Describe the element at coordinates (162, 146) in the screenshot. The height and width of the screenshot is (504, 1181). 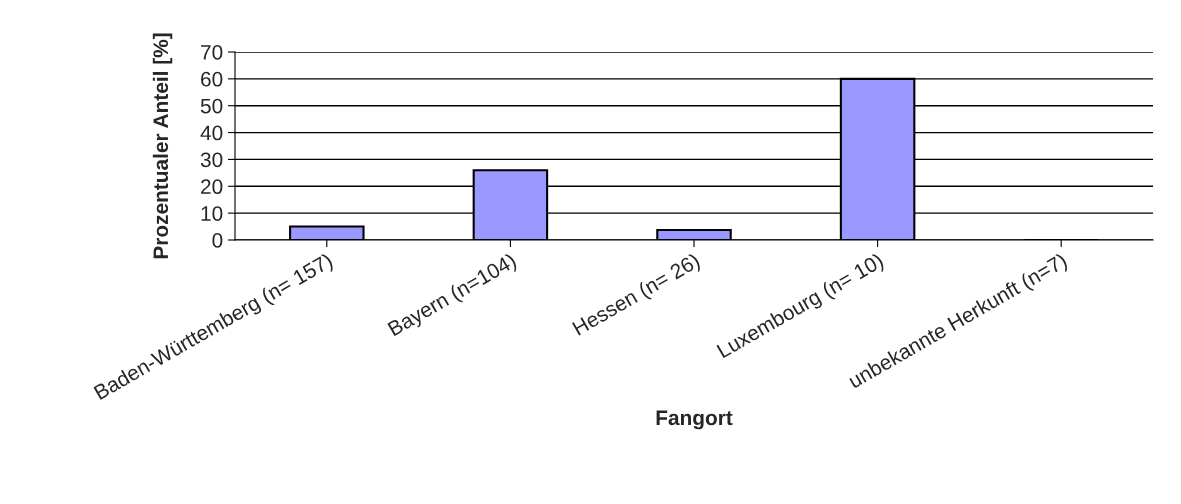
I see `y-axis-title: Prozentualer Anteil [%]` at that location.